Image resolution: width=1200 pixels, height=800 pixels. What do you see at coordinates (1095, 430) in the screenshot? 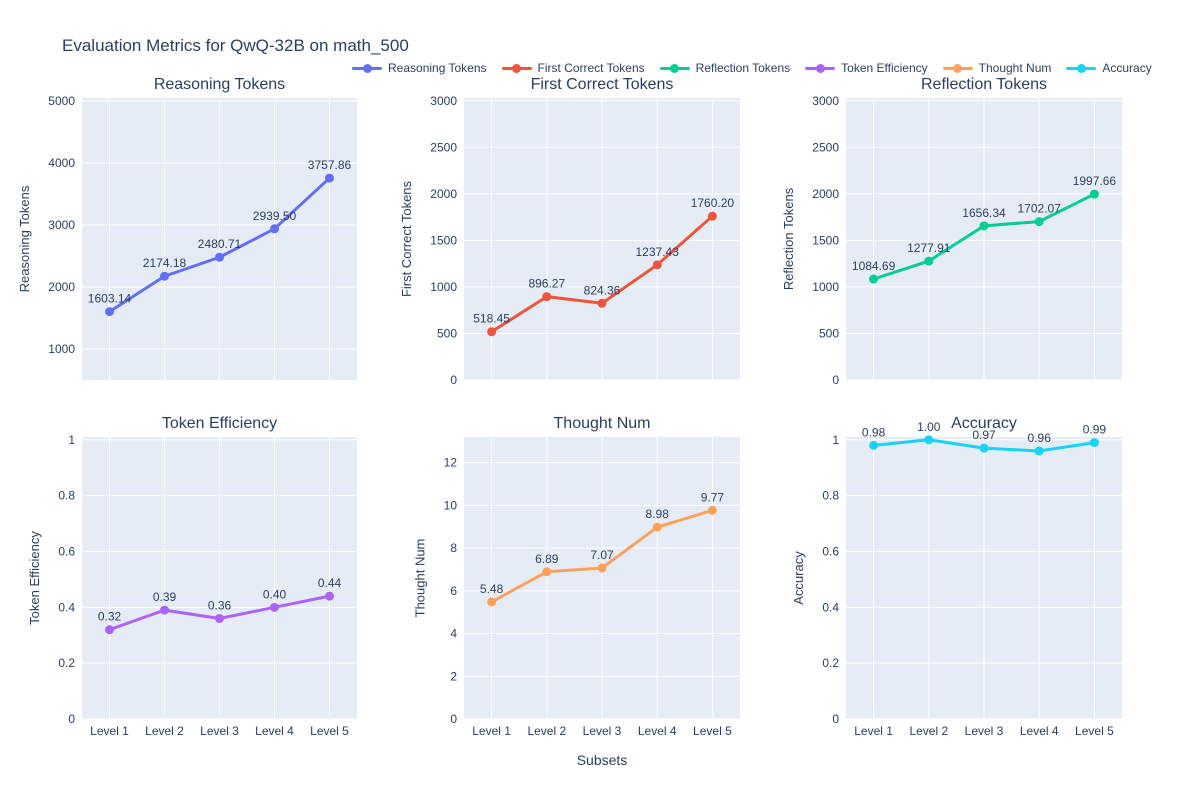
I see `data-point-label: 0.99` at bounding box center [1095, 430].